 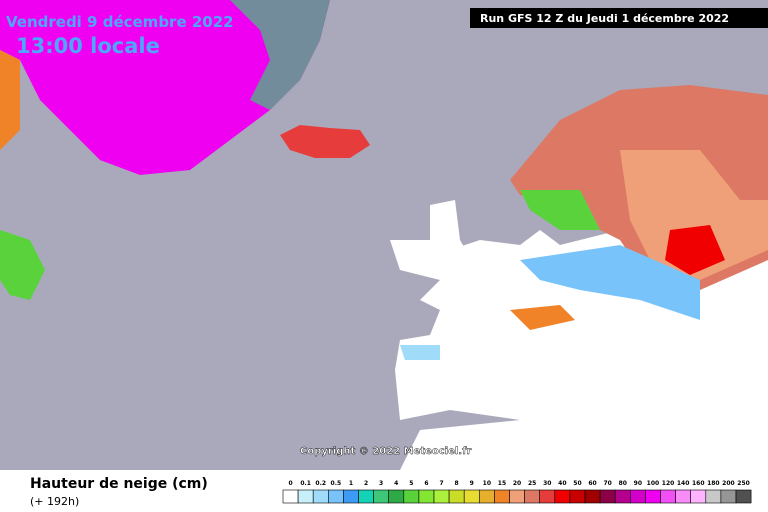 I want to click on copyright: Copyright © 2022 Meteociel.fr, so click(x=385, y=451).